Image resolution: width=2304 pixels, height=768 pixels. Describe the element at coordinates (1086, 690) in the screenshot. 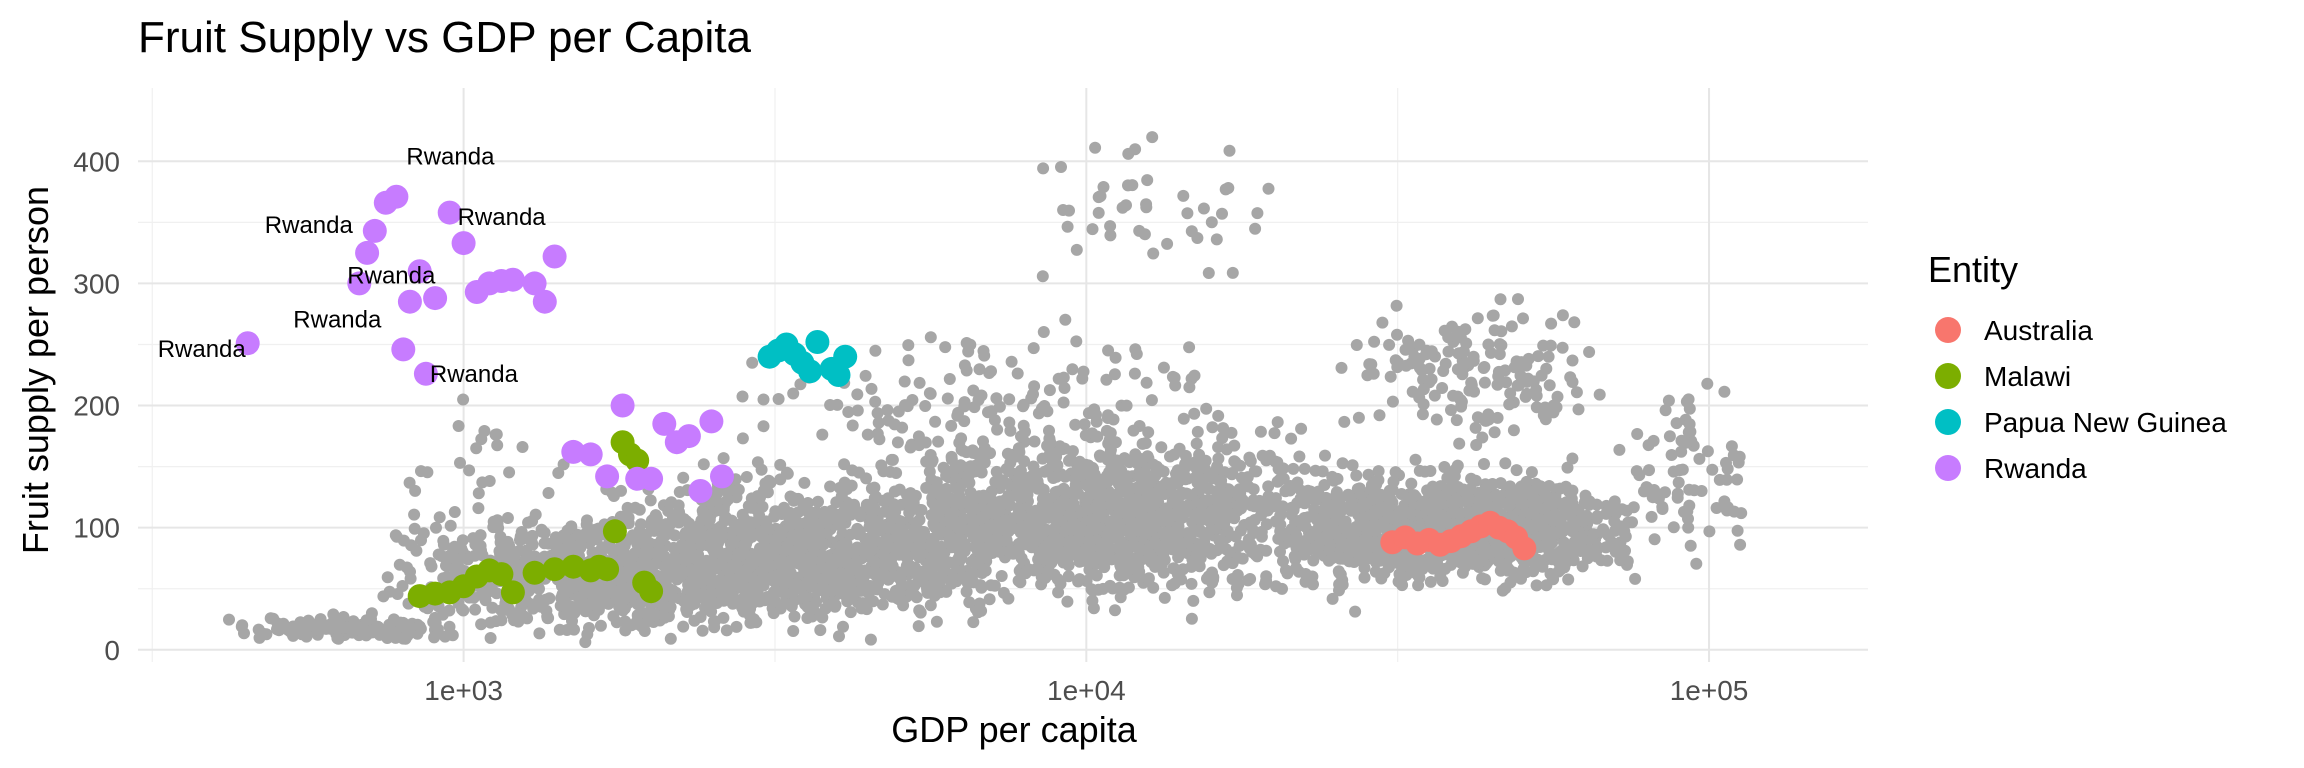

I see `x-axis-ticks: 1e+03 1e+04 1e+05` at that location.